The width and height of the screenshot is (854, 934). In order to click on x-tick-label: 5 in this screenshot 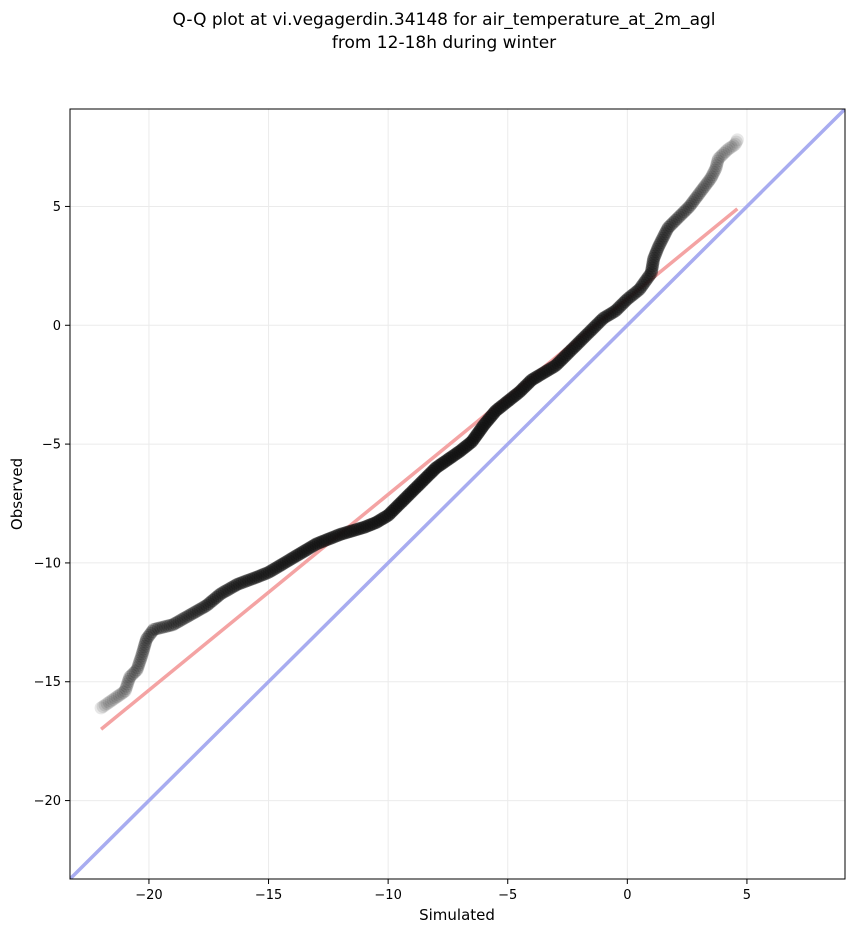, I will do `click(747, 895)`.